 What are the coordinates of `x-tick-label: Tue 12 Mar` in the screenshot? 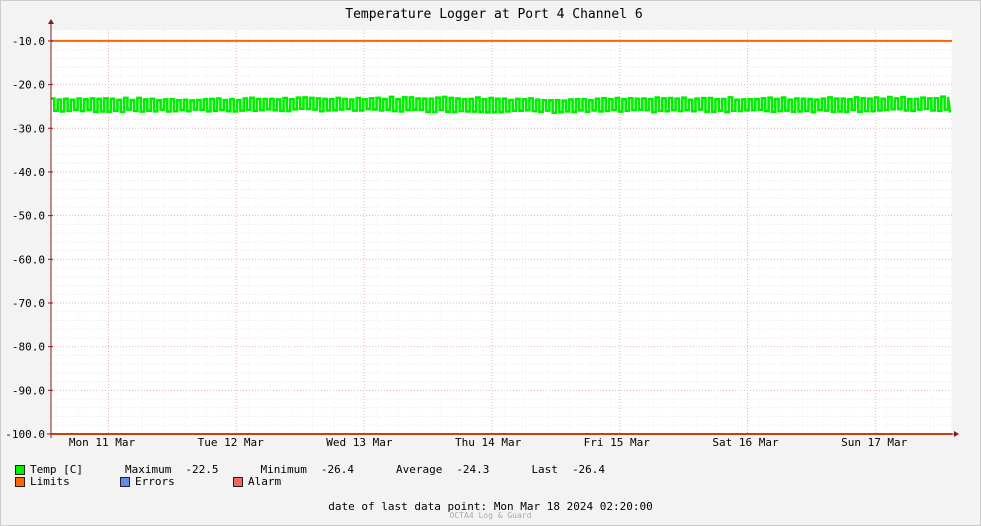 It's located at (231, 442).